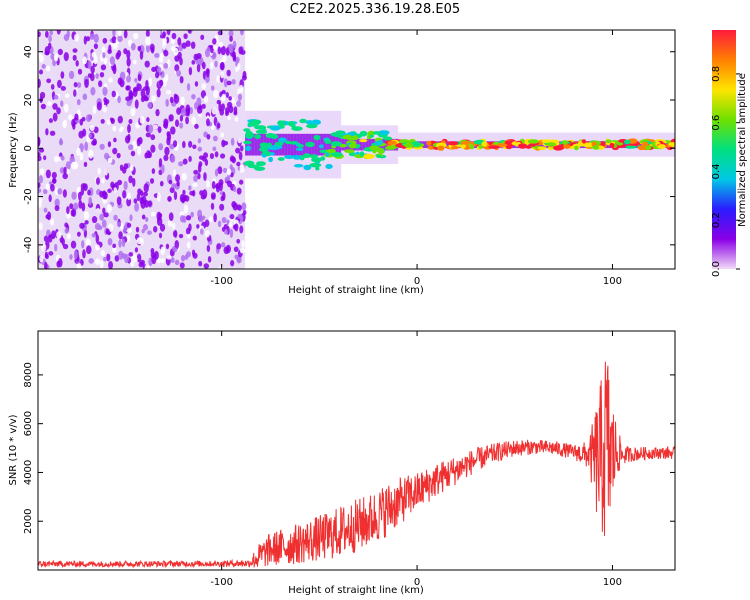 Image resolution: width=750 pixels, height=600 pixels. I want to click on spectrogram-xlabel: Height of straight line (km), so click(356, 290).